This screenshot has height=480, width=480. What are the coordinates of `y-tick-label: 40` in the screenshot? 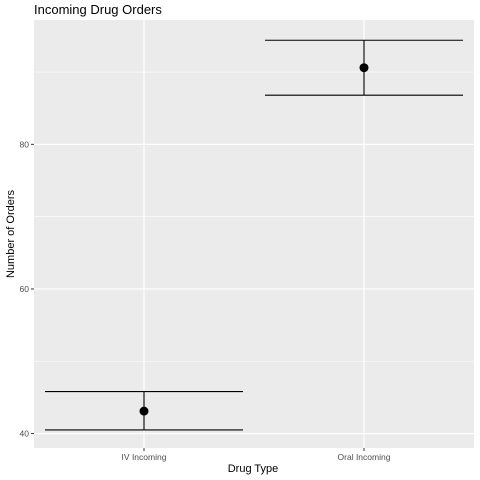 It's located at (25, 434).